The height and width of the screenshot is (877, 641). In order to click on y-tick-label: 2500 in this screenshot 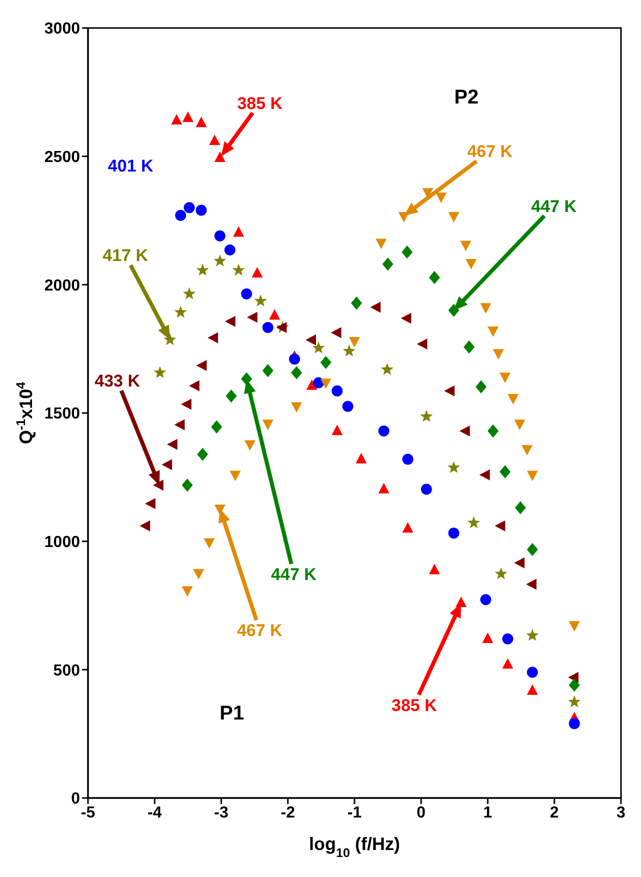, I will do `click(62, 157)`.